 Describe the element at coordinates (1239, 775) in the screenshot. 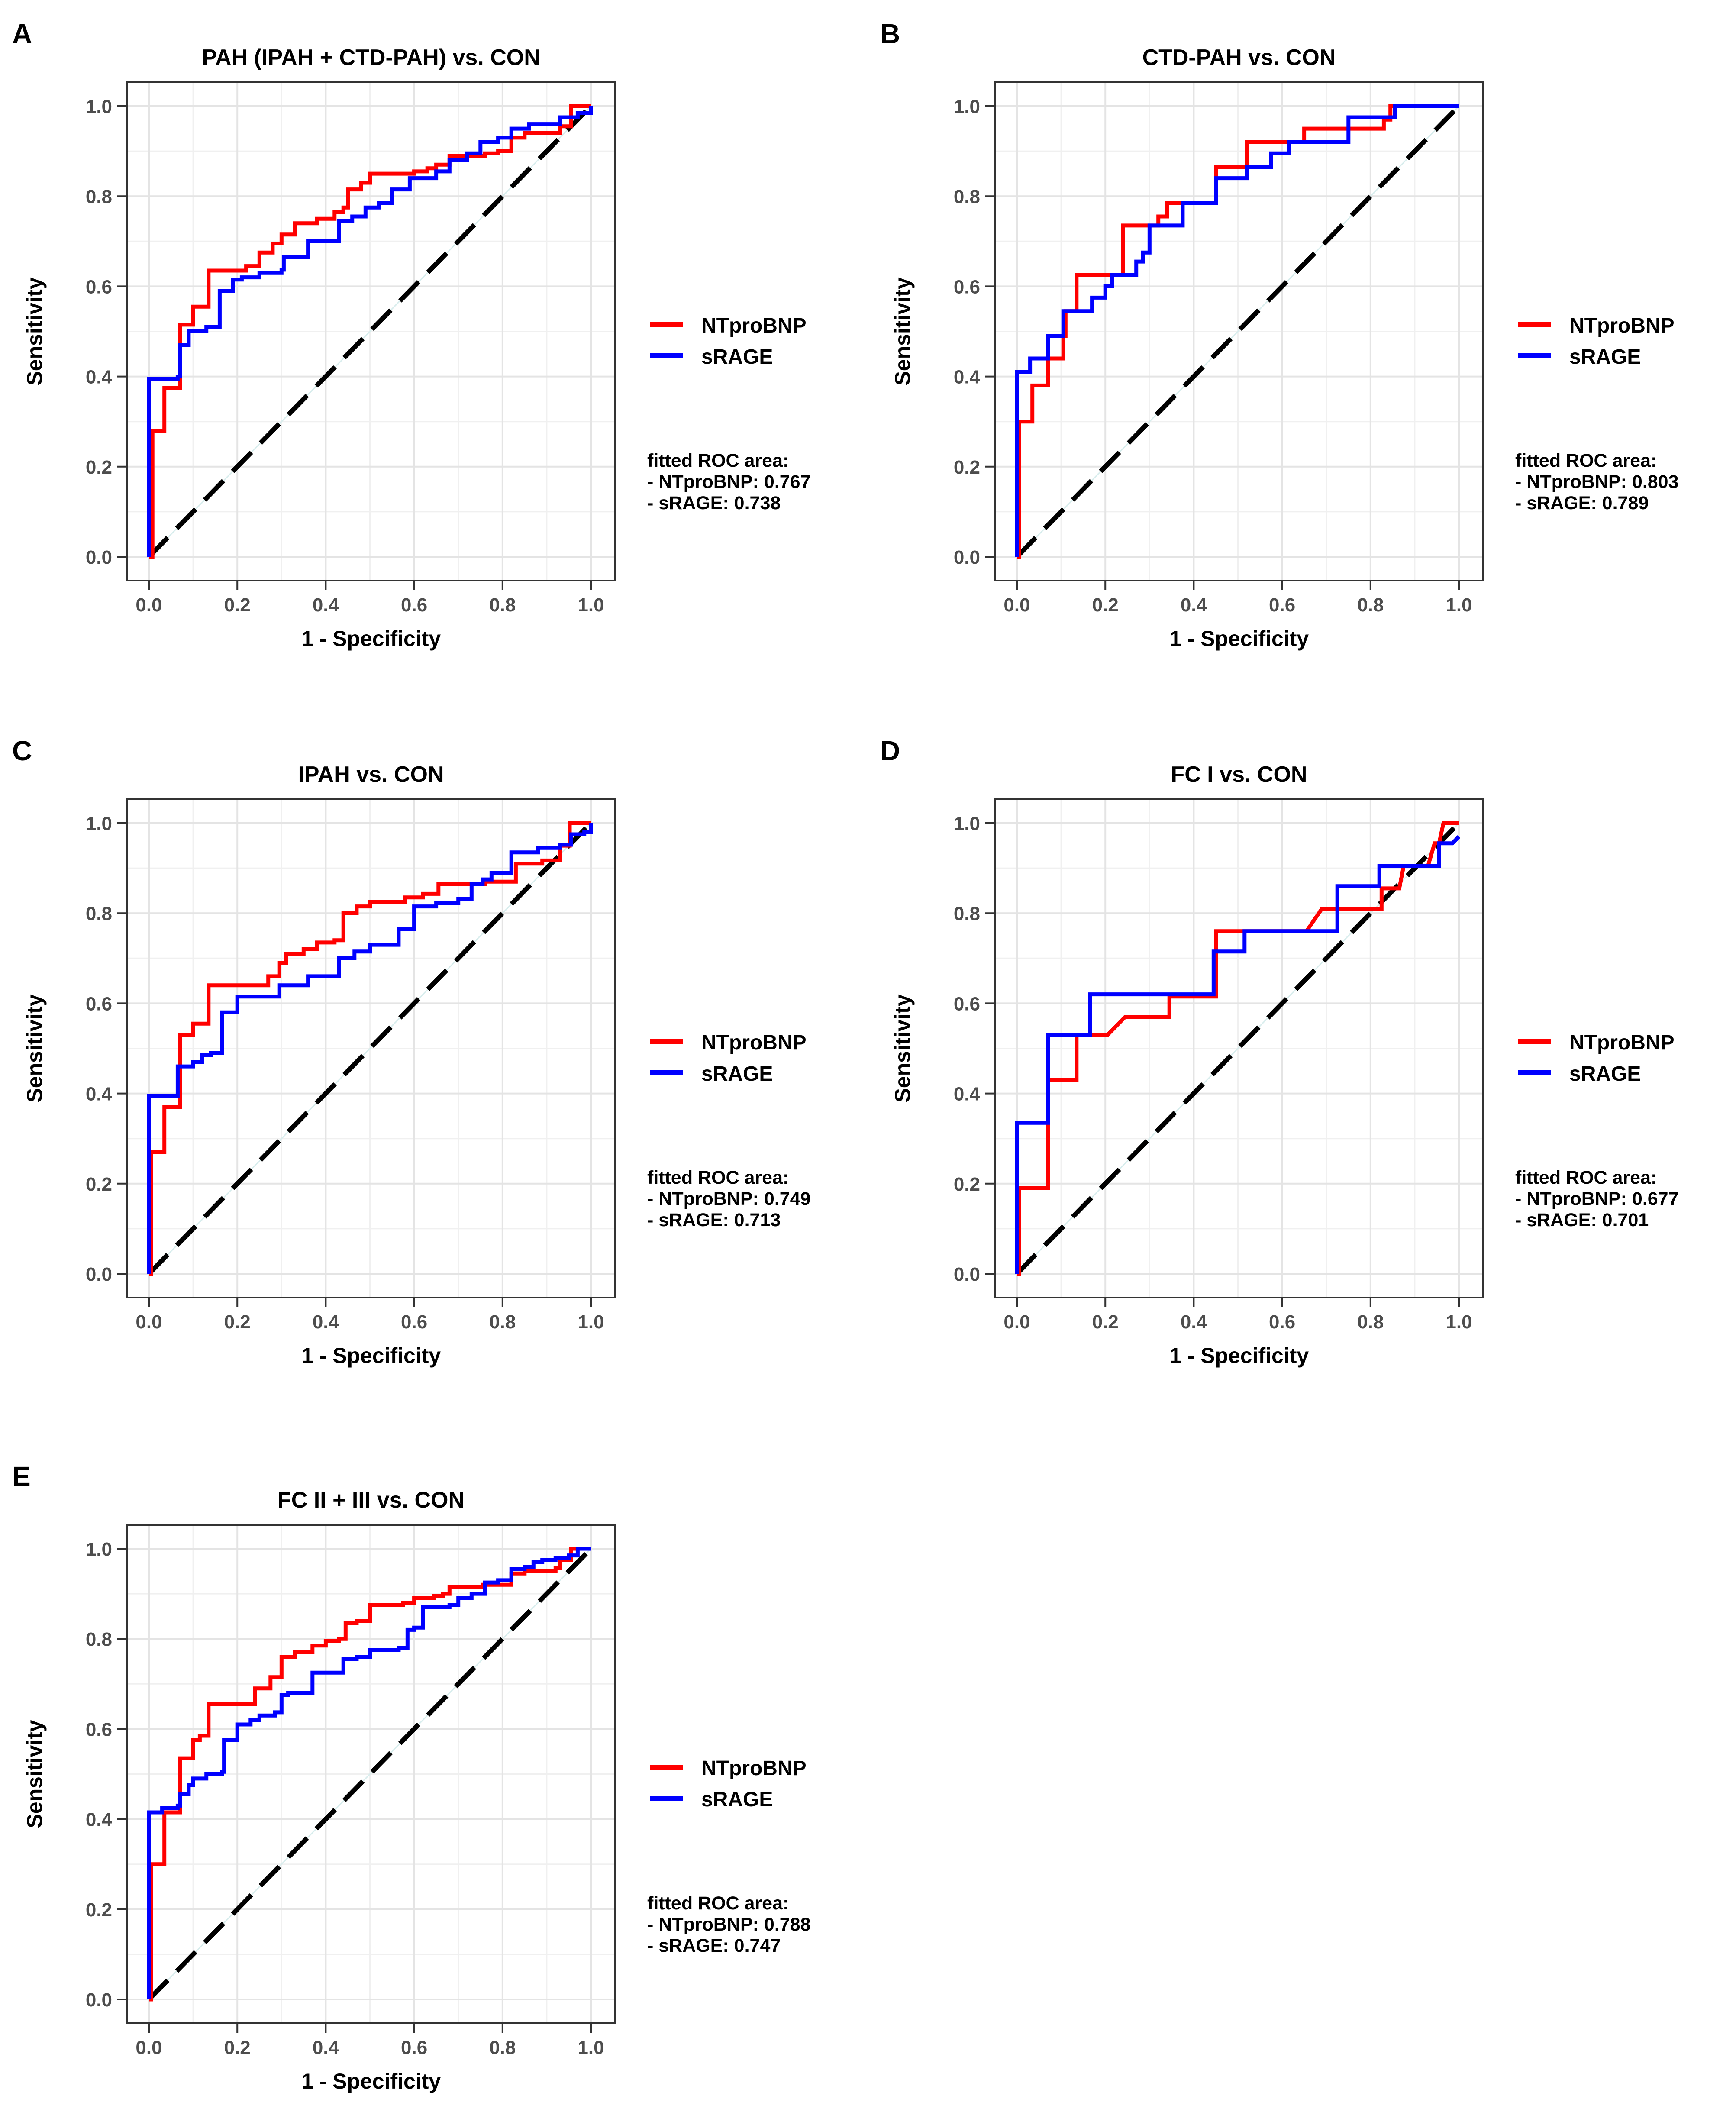

I see `panel-title: FC I vs. CON` at that location.